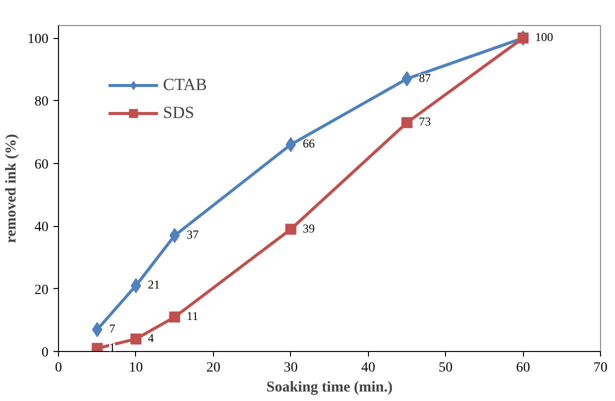  I want to click on data-label: 11, so click(192, 316).